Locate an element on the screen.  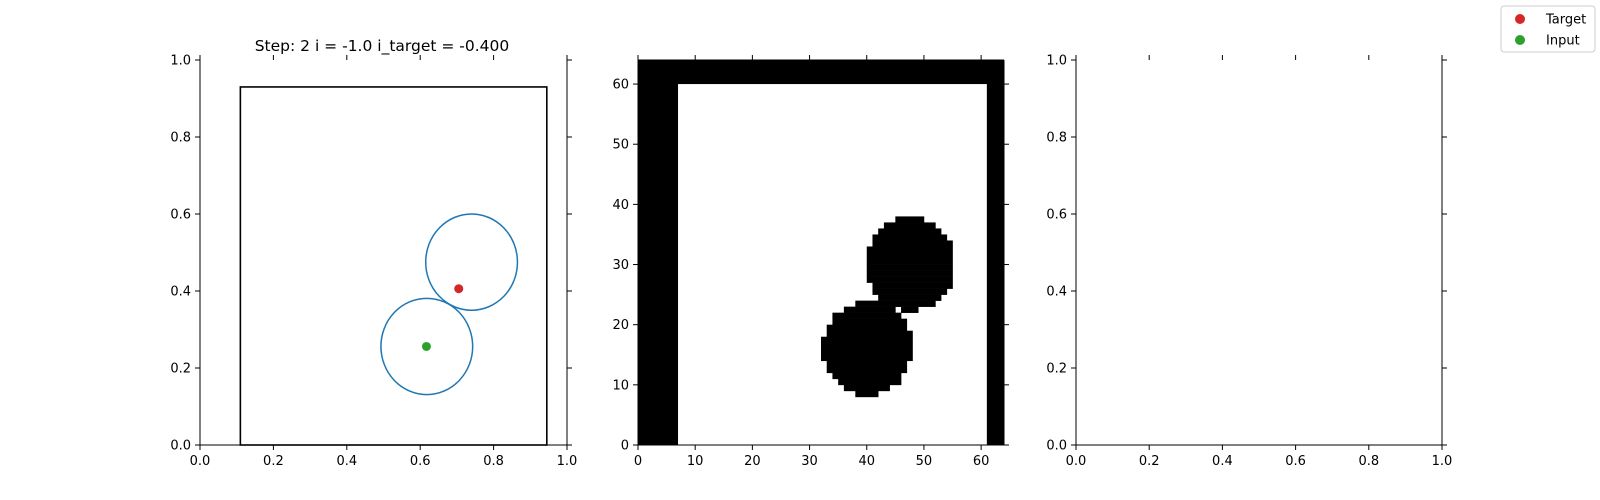
x-tick-label: 60 is located at coordinates (981, 461).